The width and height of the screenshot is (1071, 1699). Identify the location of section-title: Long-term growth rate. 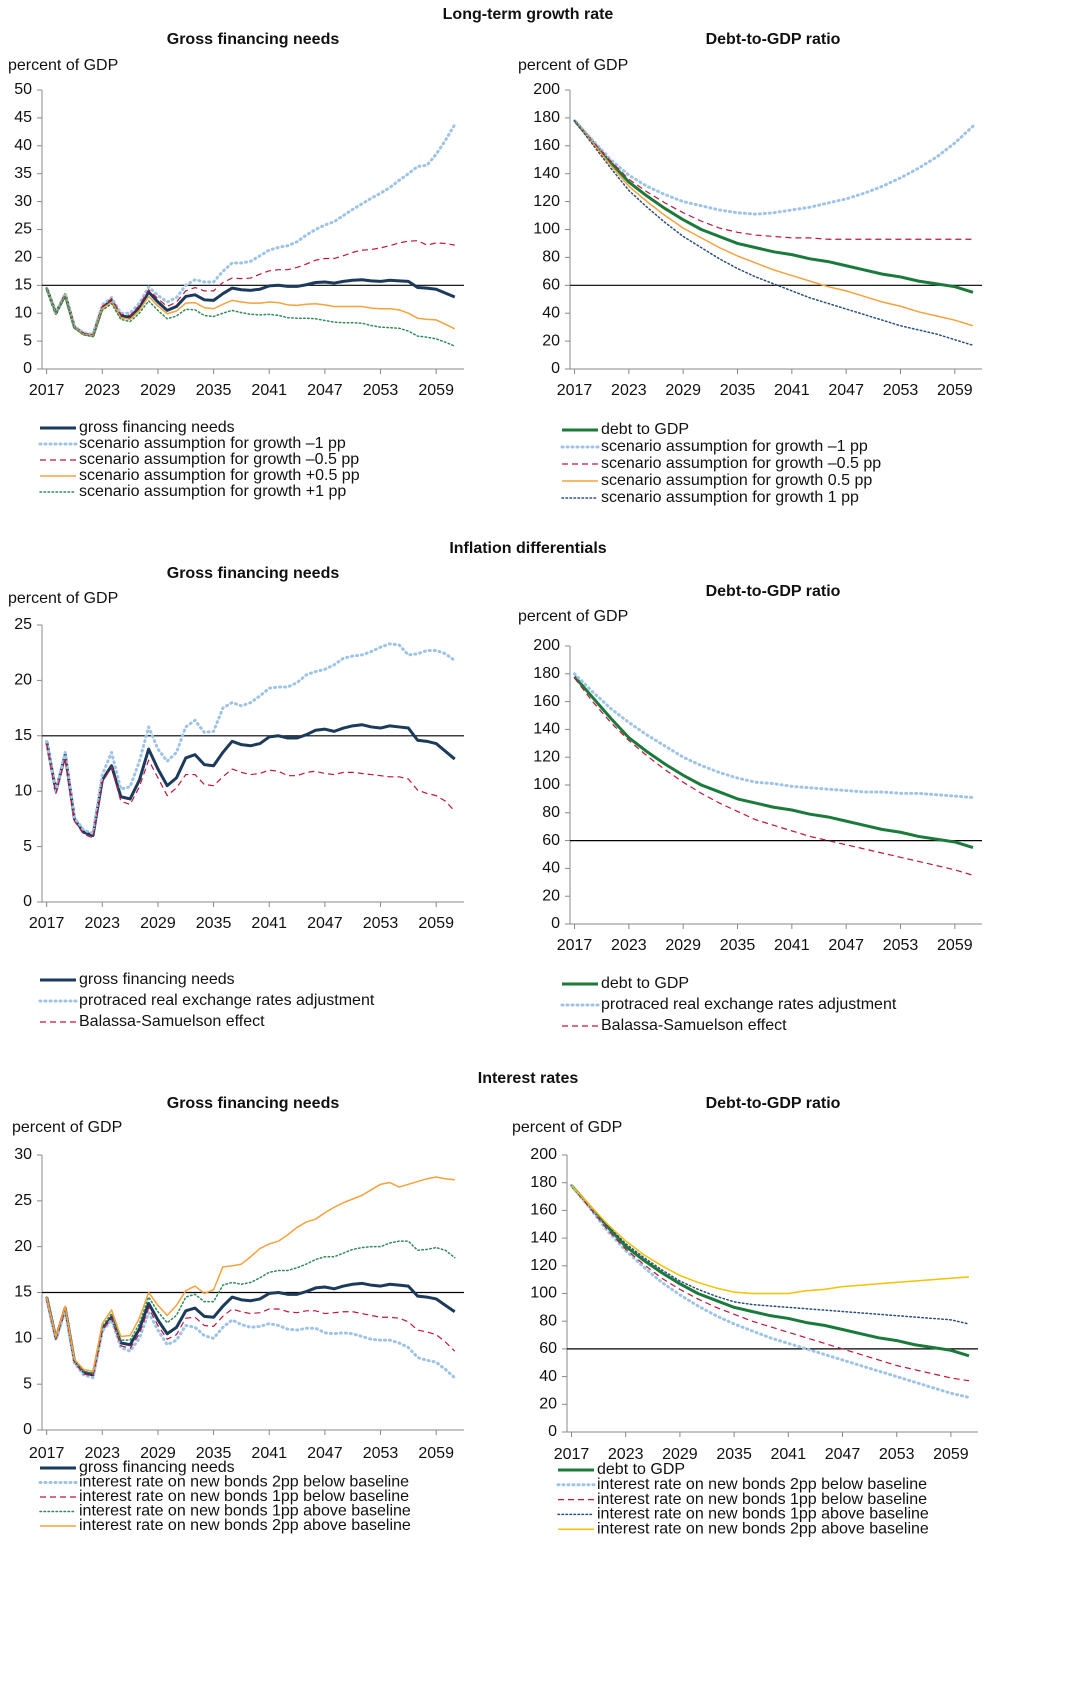
(528, 14).